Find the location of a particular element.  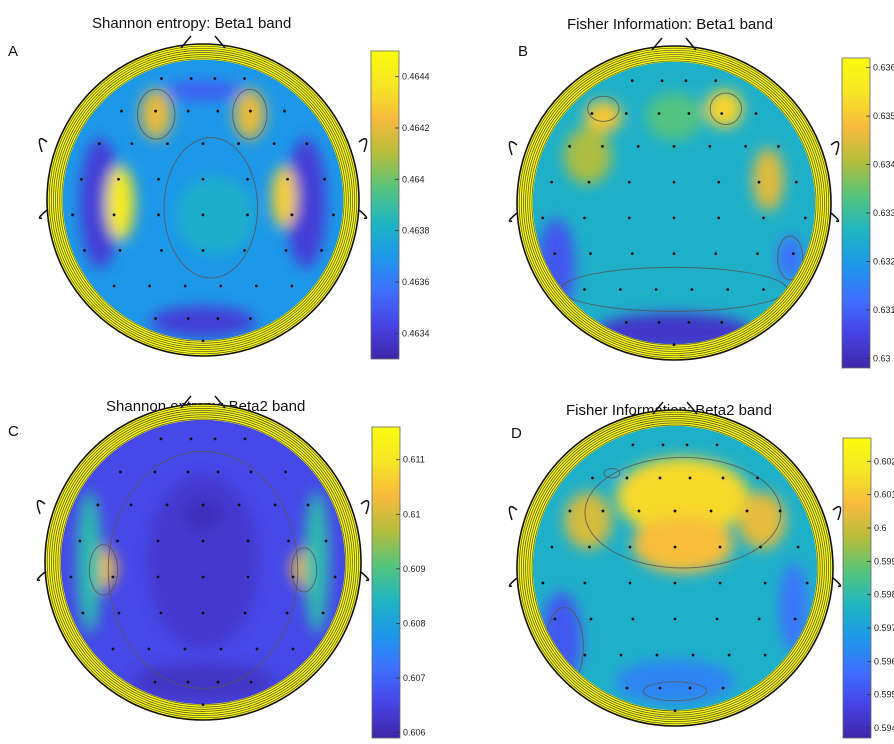

colorbar-tick-label: 0.611 is located at coordinates (414, 460).